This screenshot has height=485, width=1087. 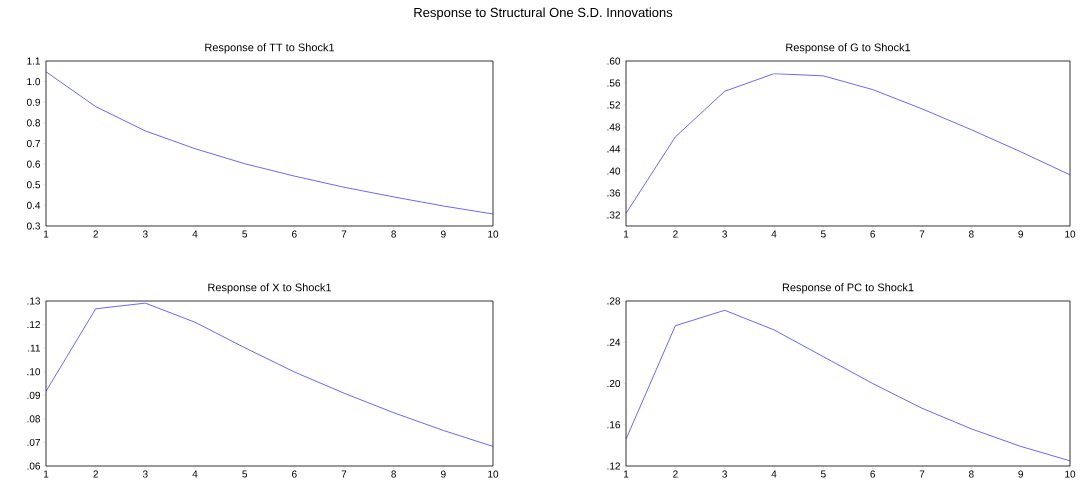 I want to click on y-tick-label: 0.9, so click(x=33, y=102).